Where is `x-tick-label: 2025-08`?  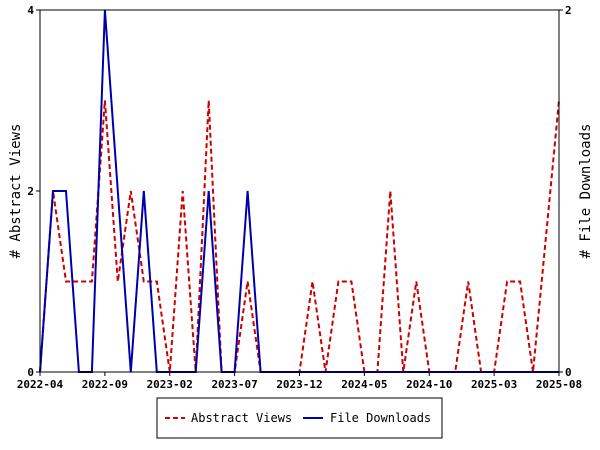
x-tick-label: 2025-08 is located at coordinates (559, 384).